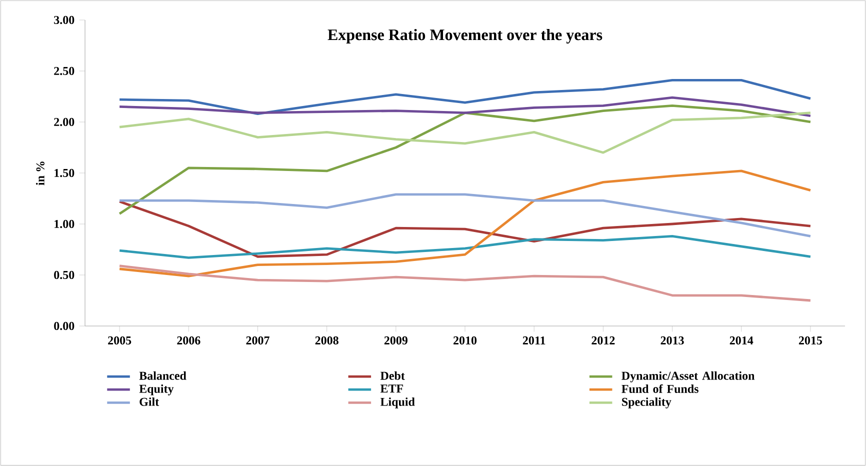 Image resolution: width=866 pixels, height=466 pixels. I want to click on legend-label: Fund of Funds, so click(660, 388).